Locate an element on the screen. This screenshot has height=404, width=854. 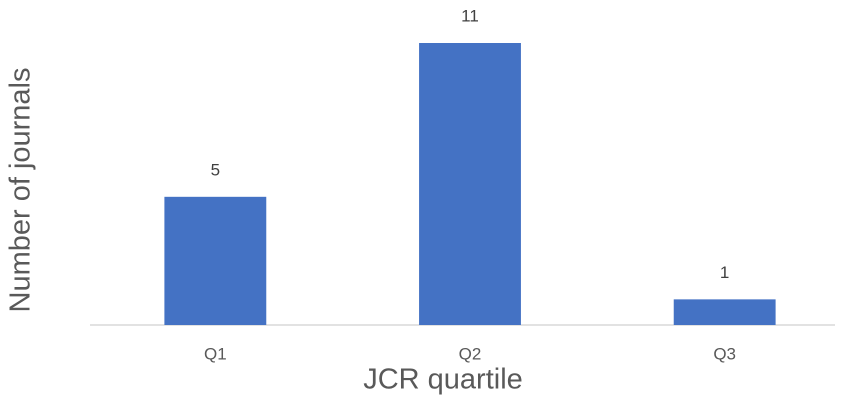
data-label: 5 is located at coordinates (215, 169).